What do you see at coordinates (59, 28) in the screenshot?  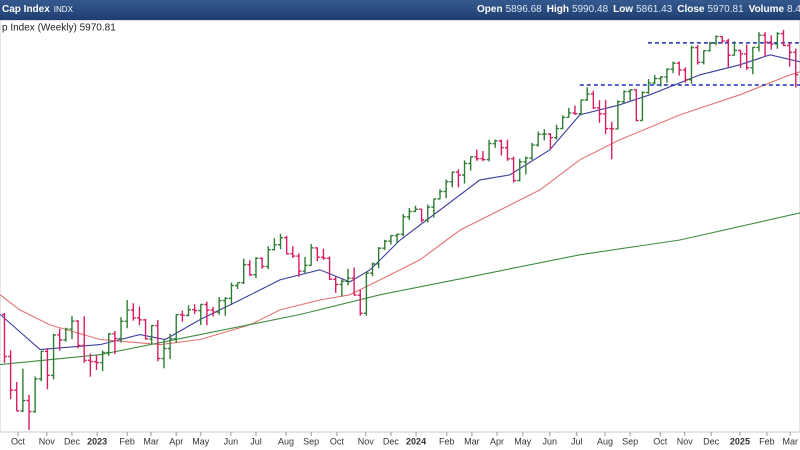 I see `chart-title: p Index (Weekly) 5970.81` at bounding box center [59, 28].